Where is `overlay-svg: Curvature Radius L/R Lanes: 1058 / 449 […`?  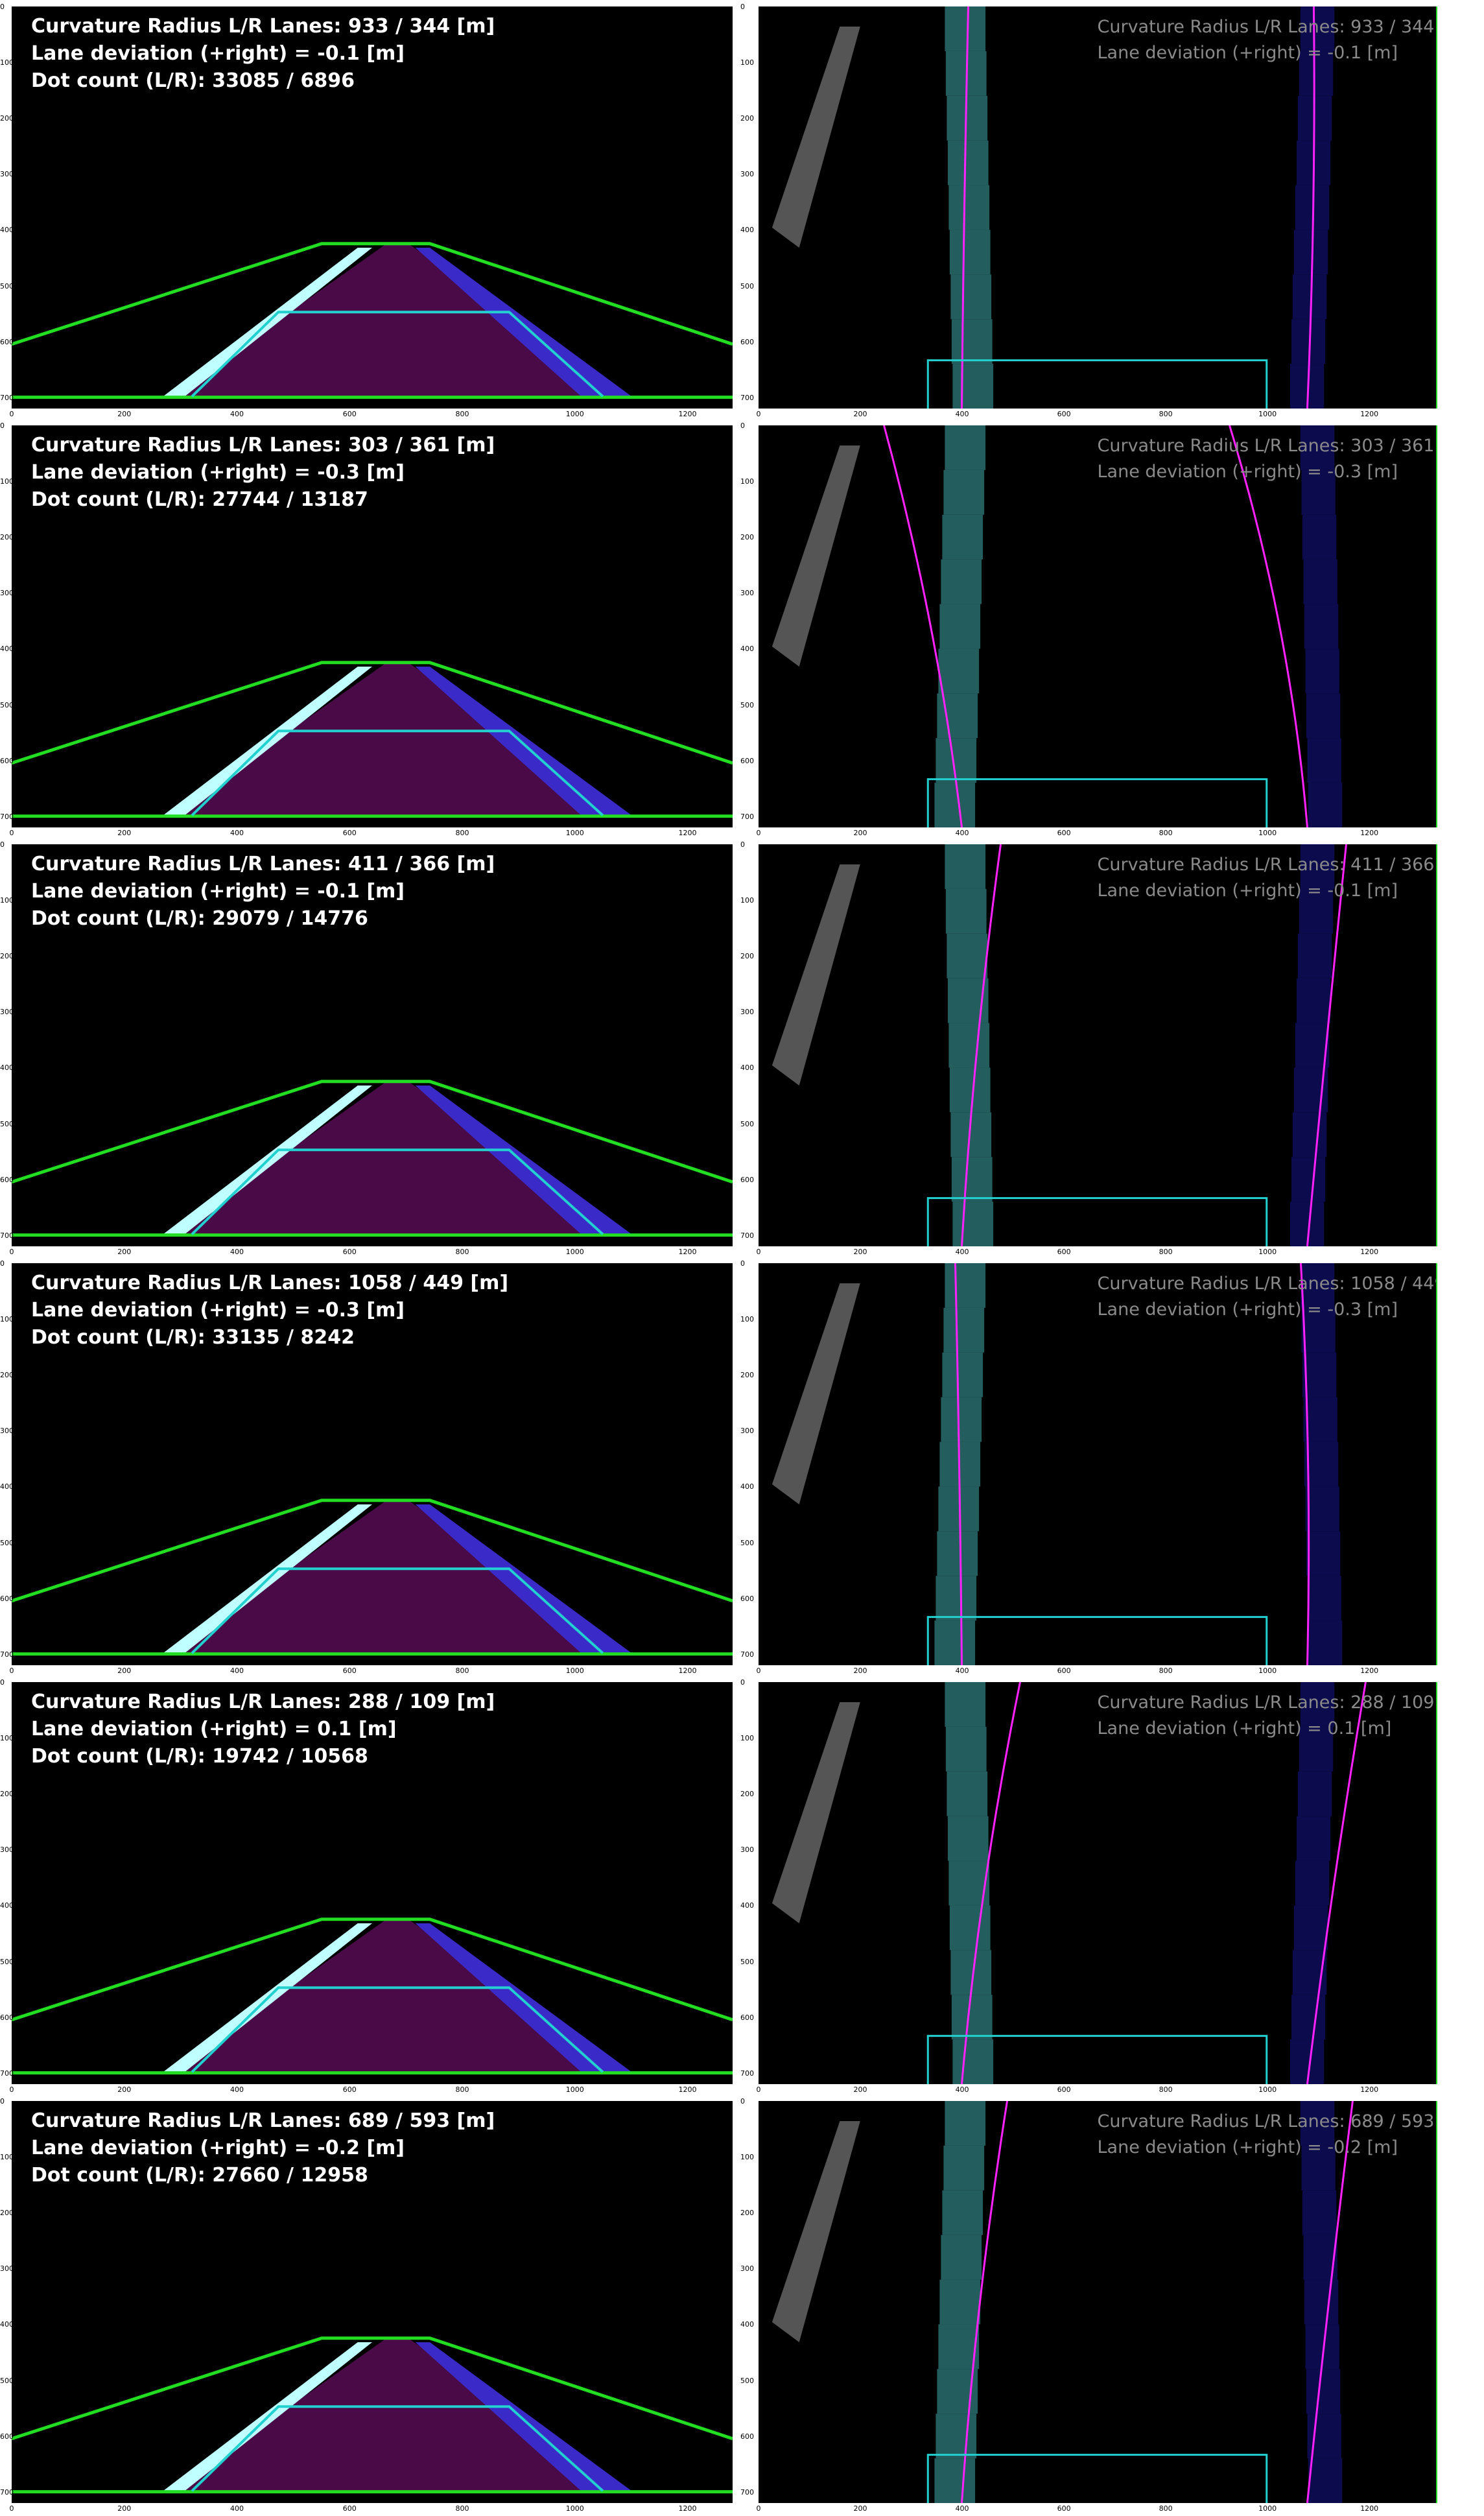
overlay-svg: Curvature Radius L/R Lanes: 1058 / 449 [… is located at coordinates (372, 1464).